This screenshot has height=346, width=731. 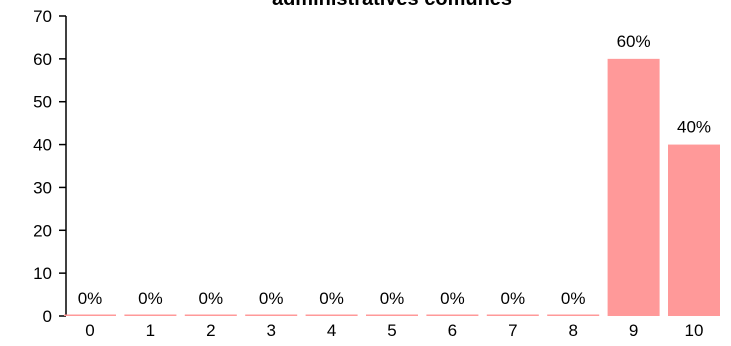 What do you see at coordinates (633, 330) in the screenshot?
I see `x-tick-label: 9` at bounding box center [633, 330].